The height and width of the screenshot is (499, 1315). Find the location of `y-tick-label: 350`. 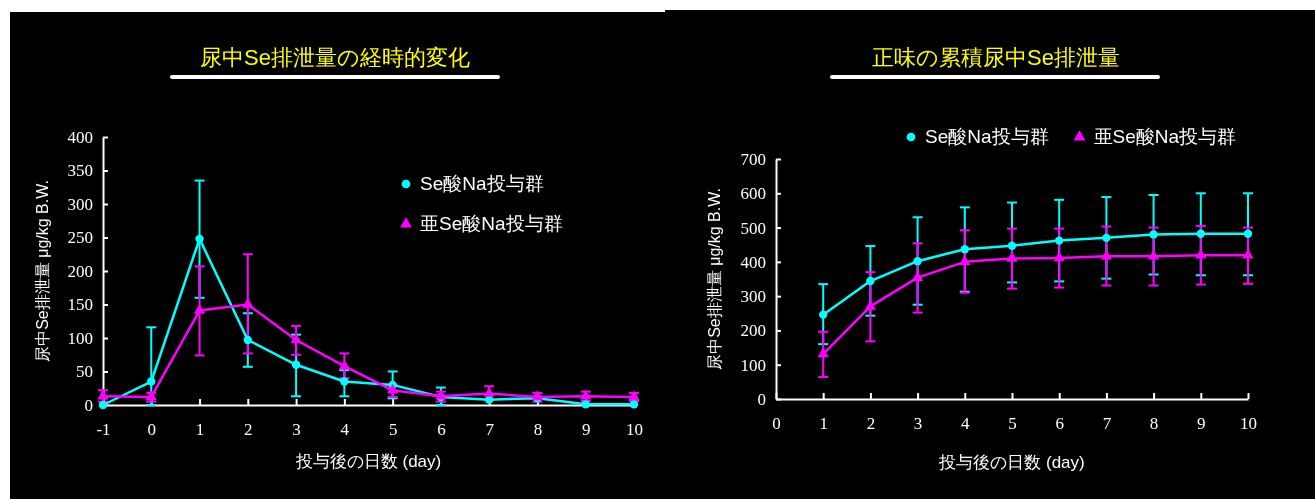

y-tick-label: 350 is located at coordinates (80, 171).